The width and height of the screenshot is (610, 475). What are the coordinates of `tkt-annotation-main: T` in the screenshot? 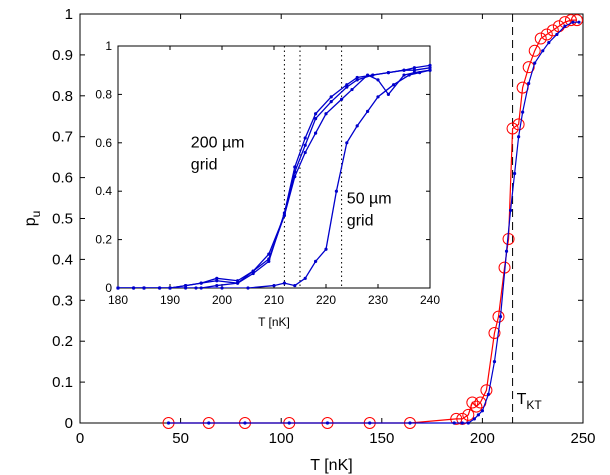 It's located at (522, 399).